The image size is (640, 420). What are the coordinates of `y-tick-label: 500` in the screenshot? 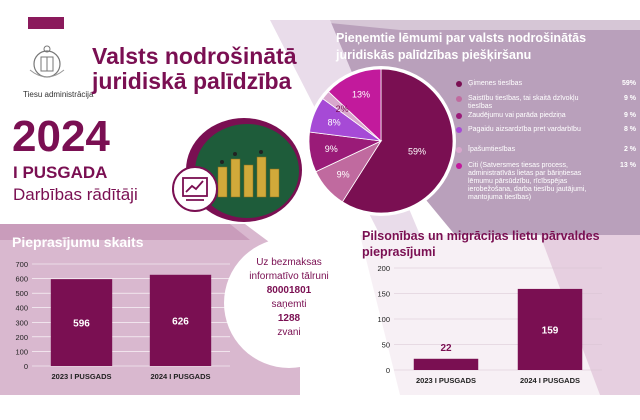 It's located at (21, 293).